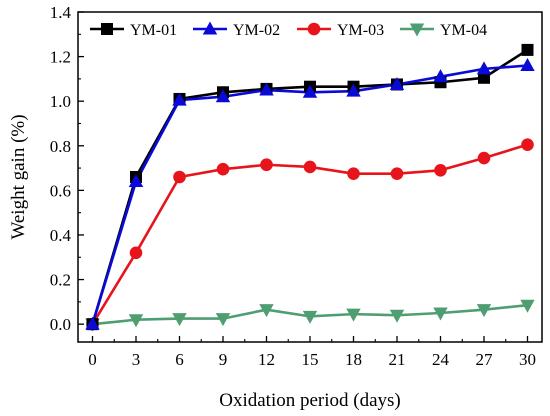  Describe the element at coordinates (60, 280) in the screenshot. I see `y-tick-label: 0.2` at that location.